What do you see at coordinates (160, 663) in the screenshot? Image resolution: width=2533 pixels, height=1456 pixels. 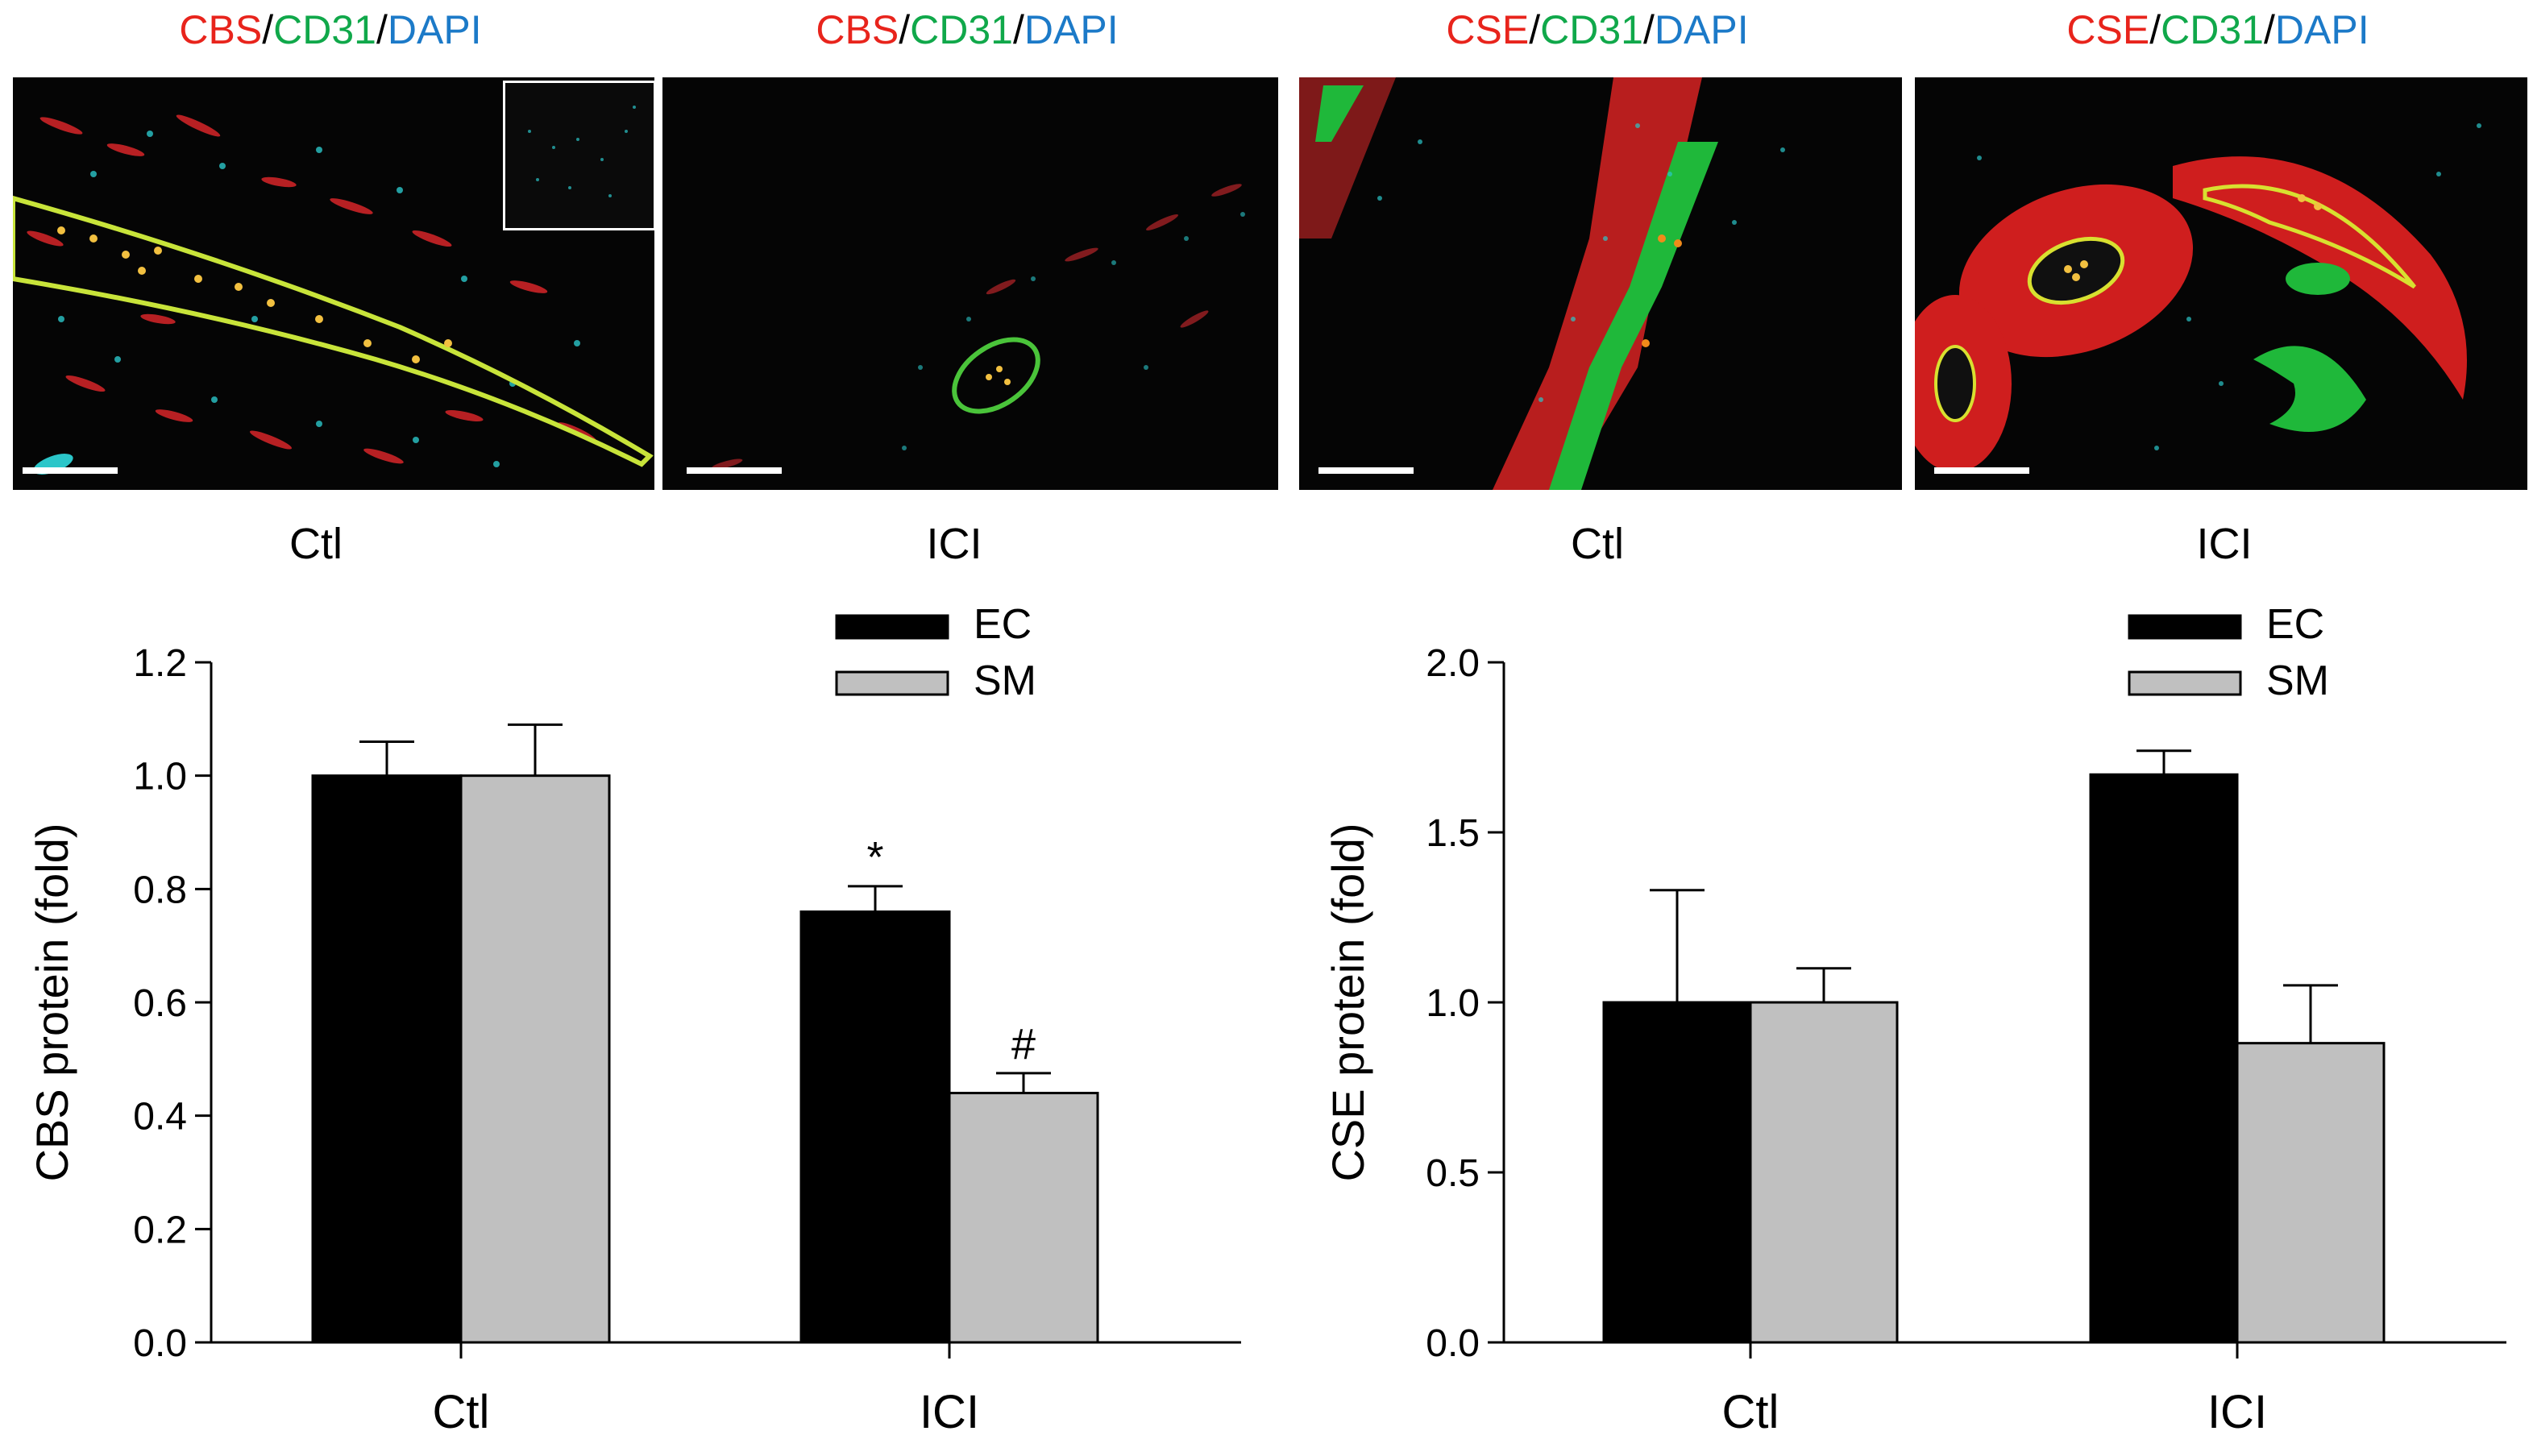 I see `y-tick-label: 1.2` at bounding box center [160, 663].